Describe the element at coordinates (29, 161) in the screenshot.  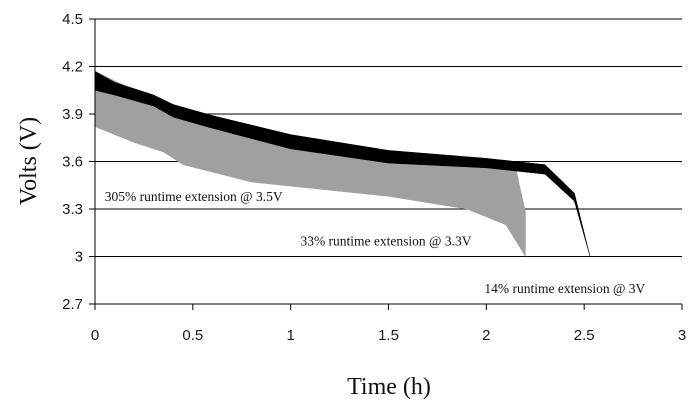
I see `y-axis-title: Volts (V)` at that location.